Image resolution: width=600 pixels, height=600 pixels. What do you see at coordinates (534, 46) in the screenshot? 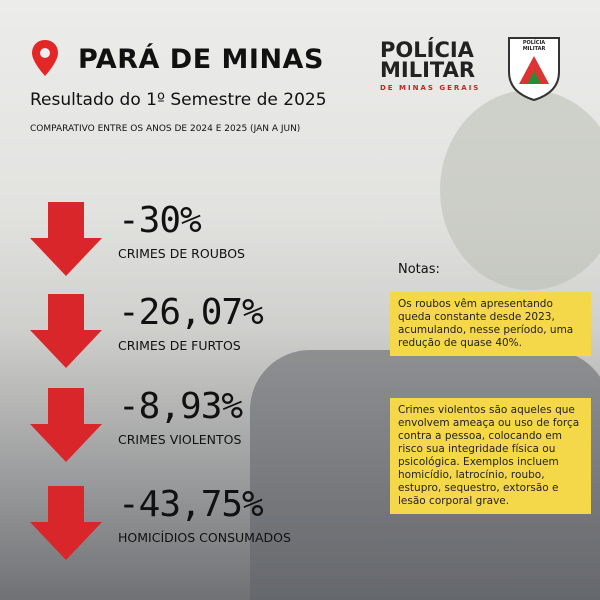
I see `badge-text: POLÍCIA MILITAR` at bounding box center [534, 46].